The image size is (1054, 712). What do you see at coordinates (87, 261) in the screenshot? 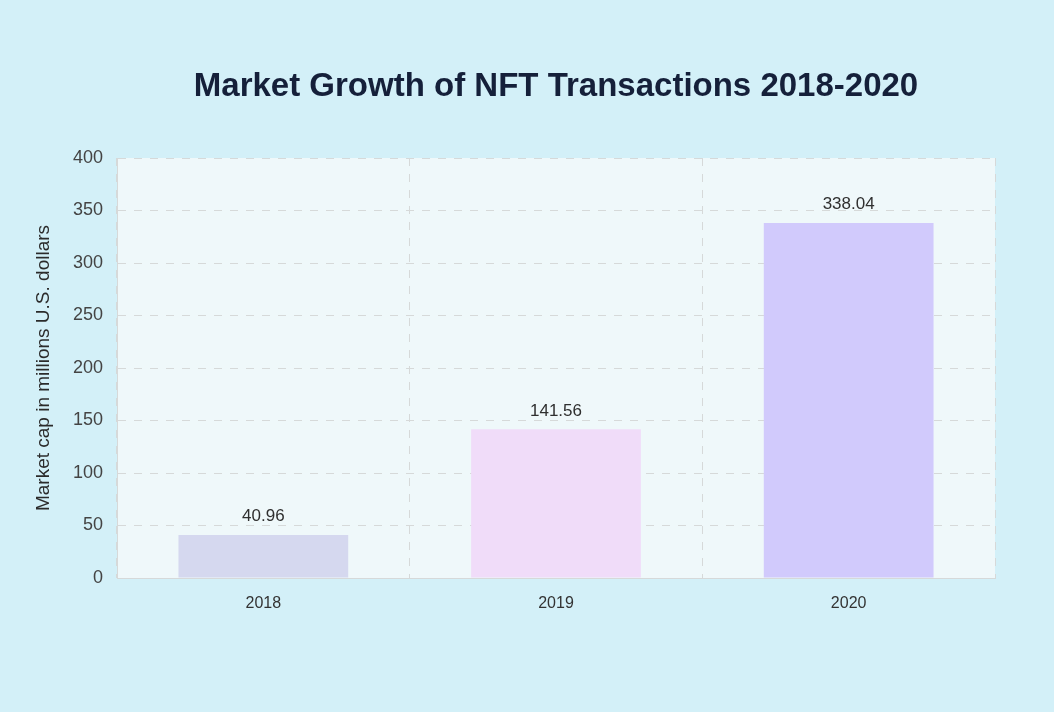
I see `y-tick-label: 300` at bounding box center [87, 261].